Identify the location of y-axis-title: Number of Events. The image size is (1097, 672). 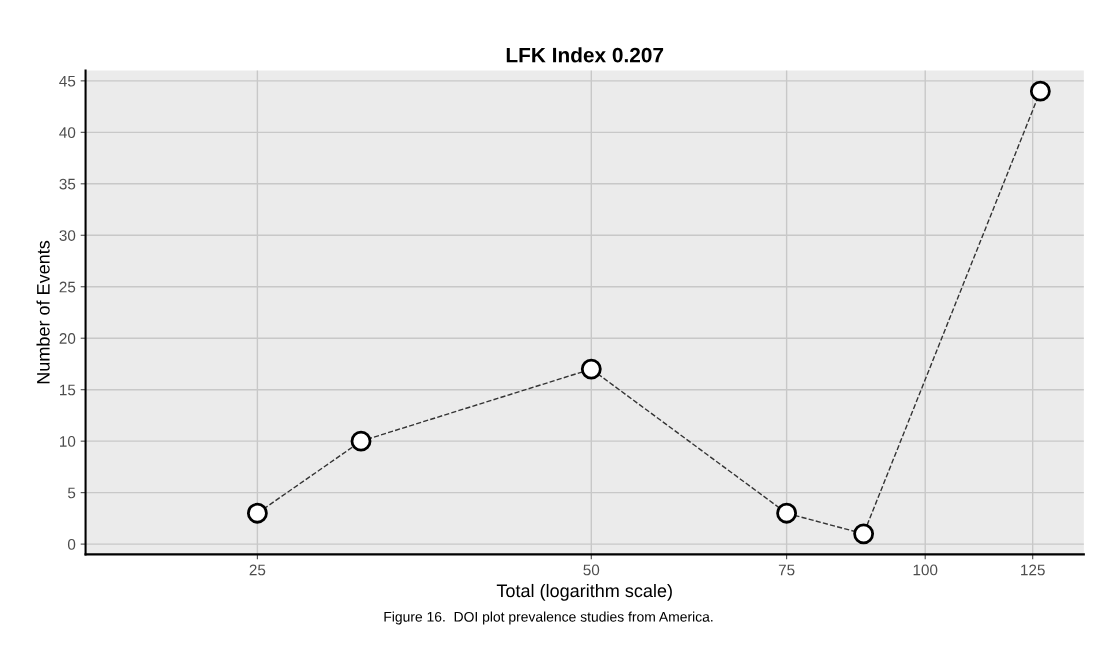
(43, 312).